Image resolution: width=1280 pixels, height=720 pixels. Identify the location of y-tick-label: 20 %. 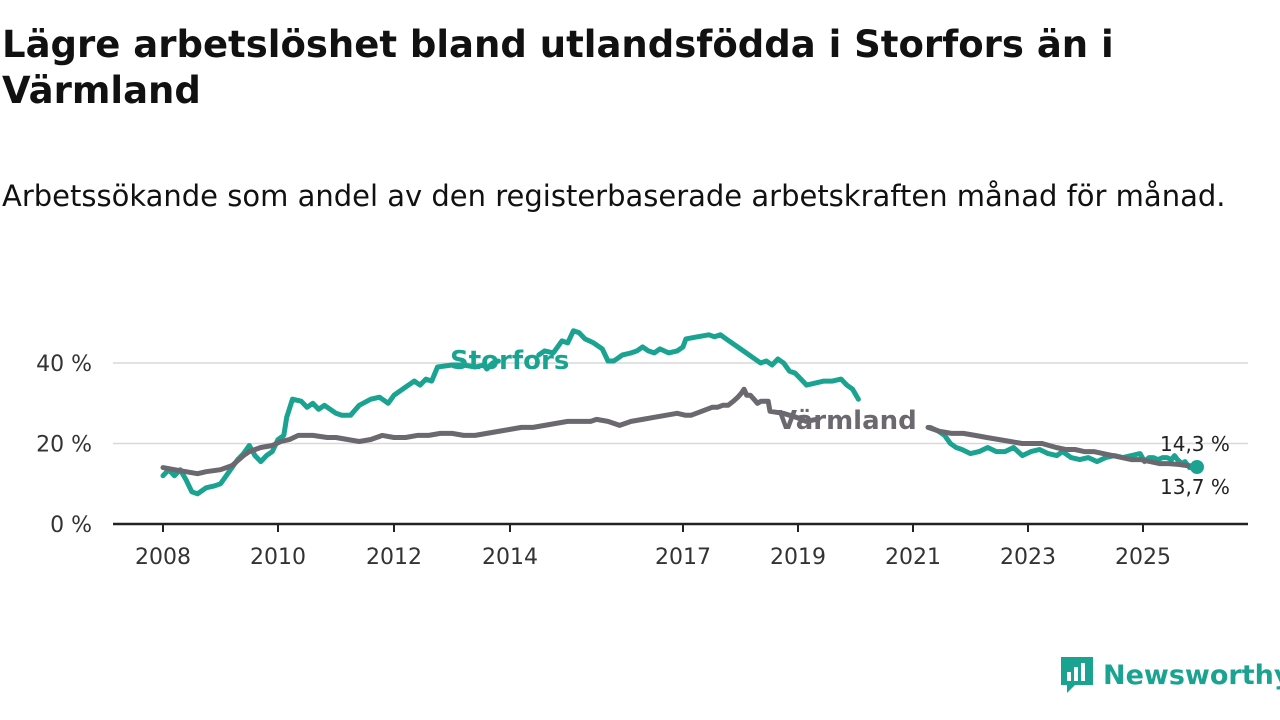
(64, 445).